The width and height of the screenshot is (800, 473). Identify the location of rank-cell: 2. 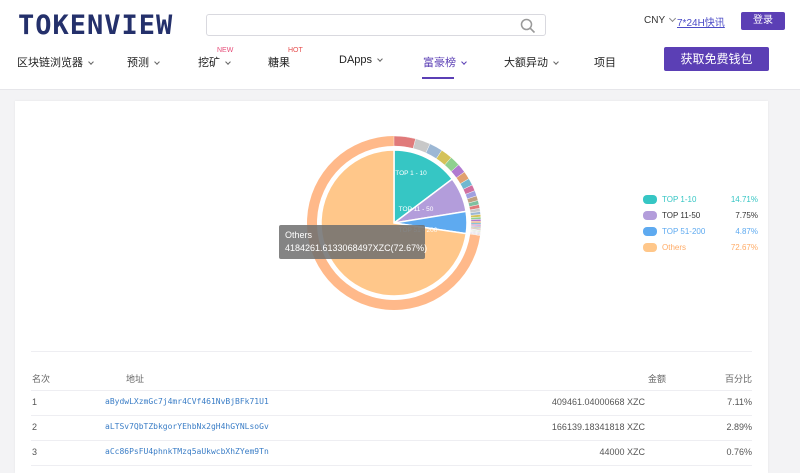
(35, 427).